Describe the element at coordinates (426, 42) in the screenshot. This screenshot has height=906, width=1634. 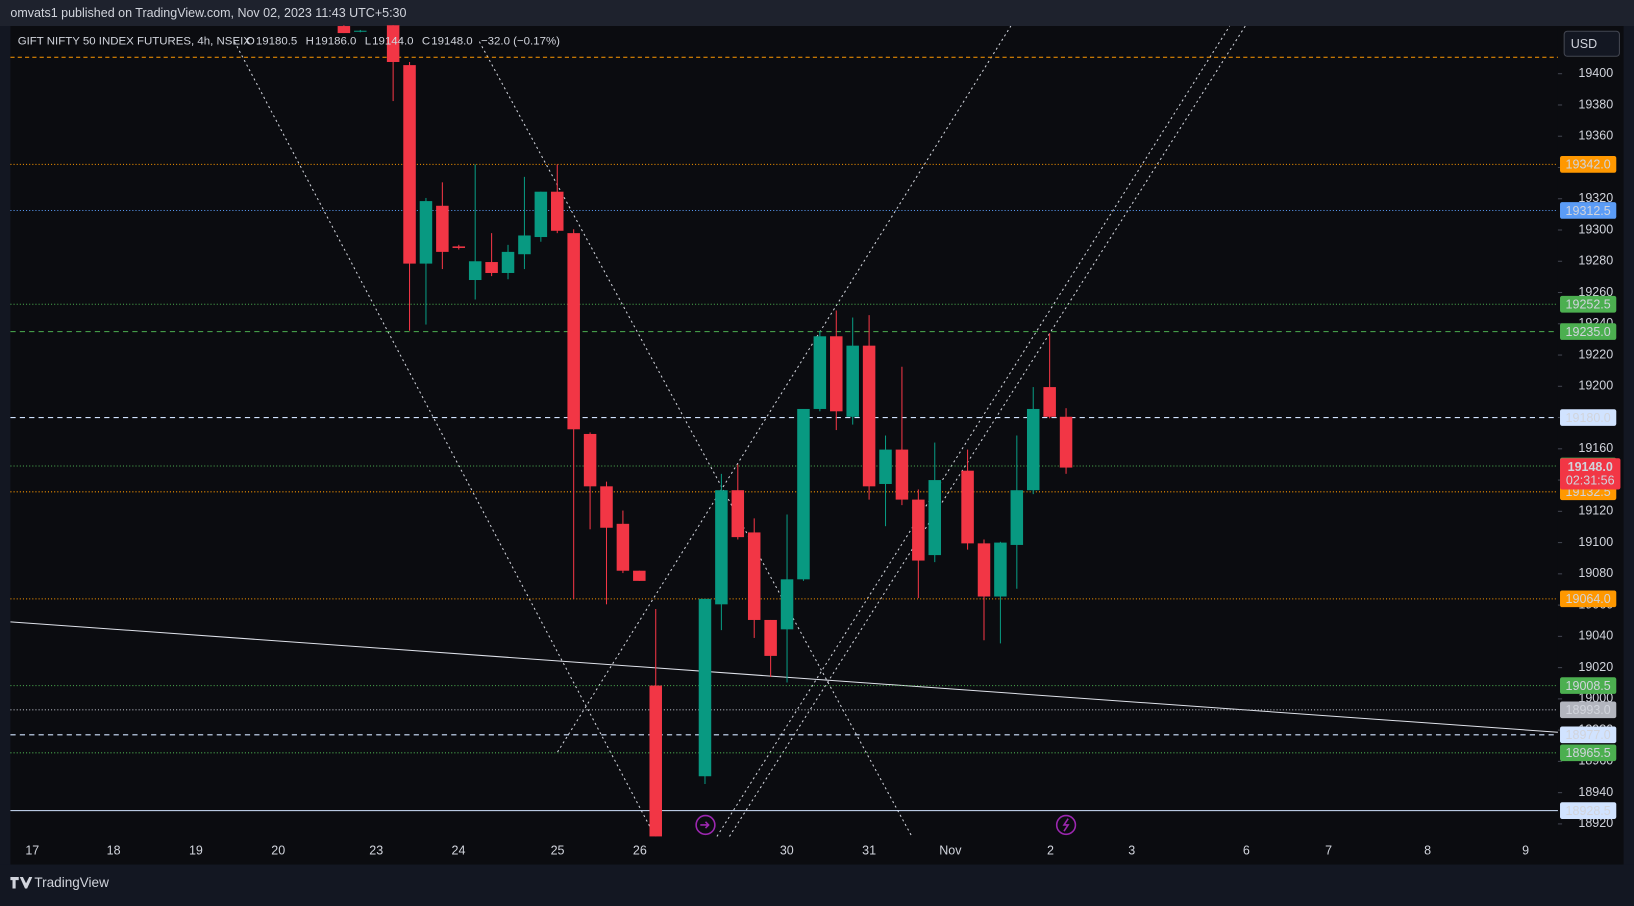
I see `legend-key: C` at that location.